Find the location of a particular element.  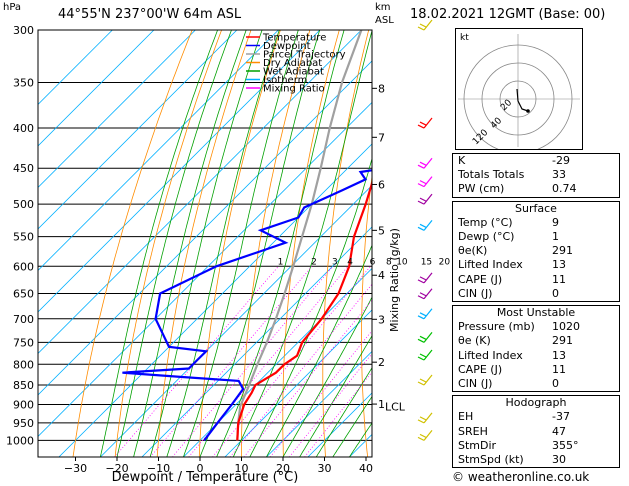

most-unstable-value: 13 is located at coordinates (559, 355).